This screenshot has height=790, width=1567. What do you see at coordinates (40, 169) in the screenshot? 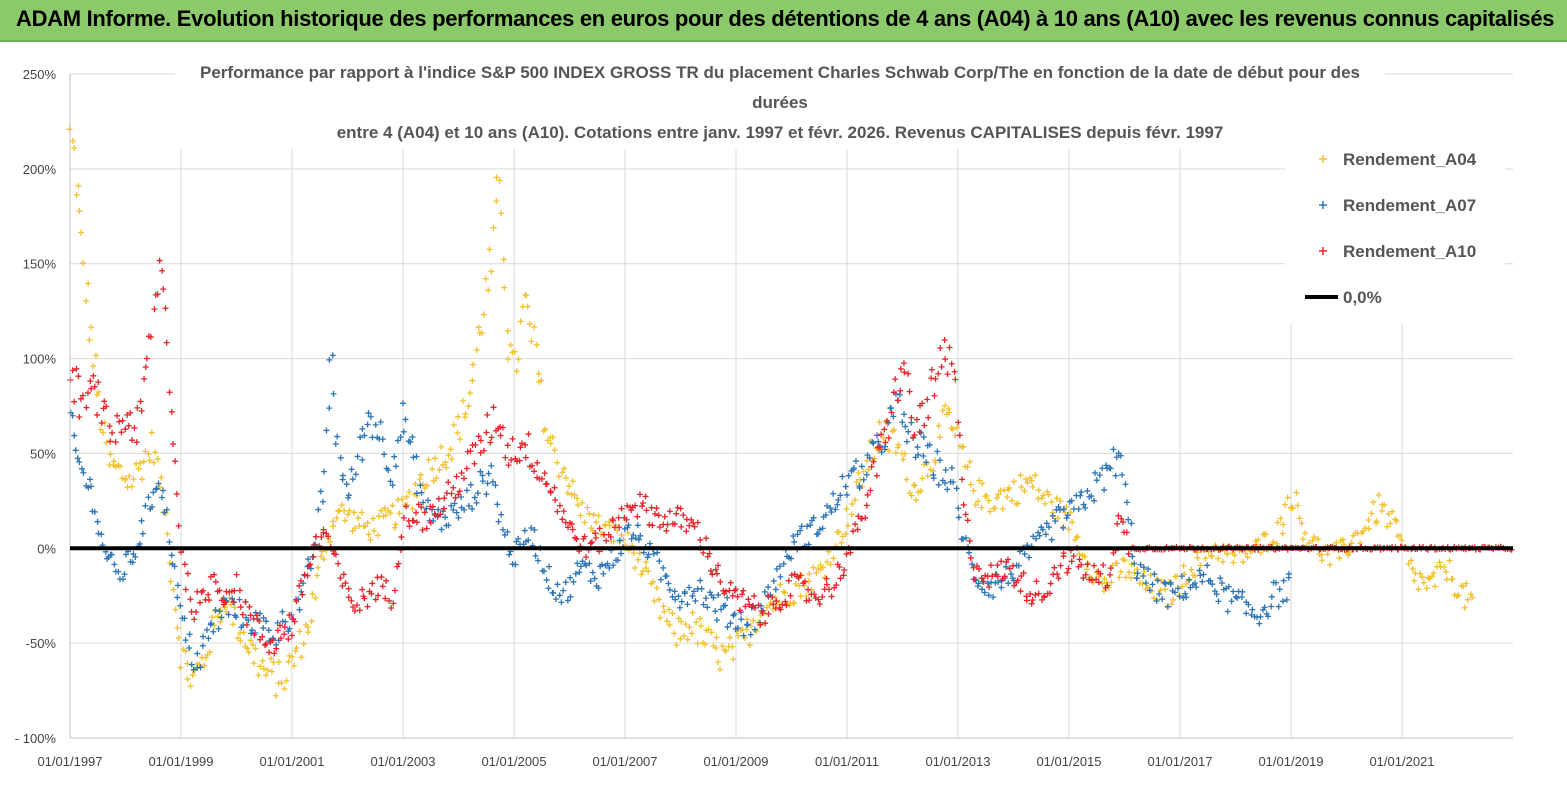
I see `y-tick-label: 200%` at bounding box center [40, 169].